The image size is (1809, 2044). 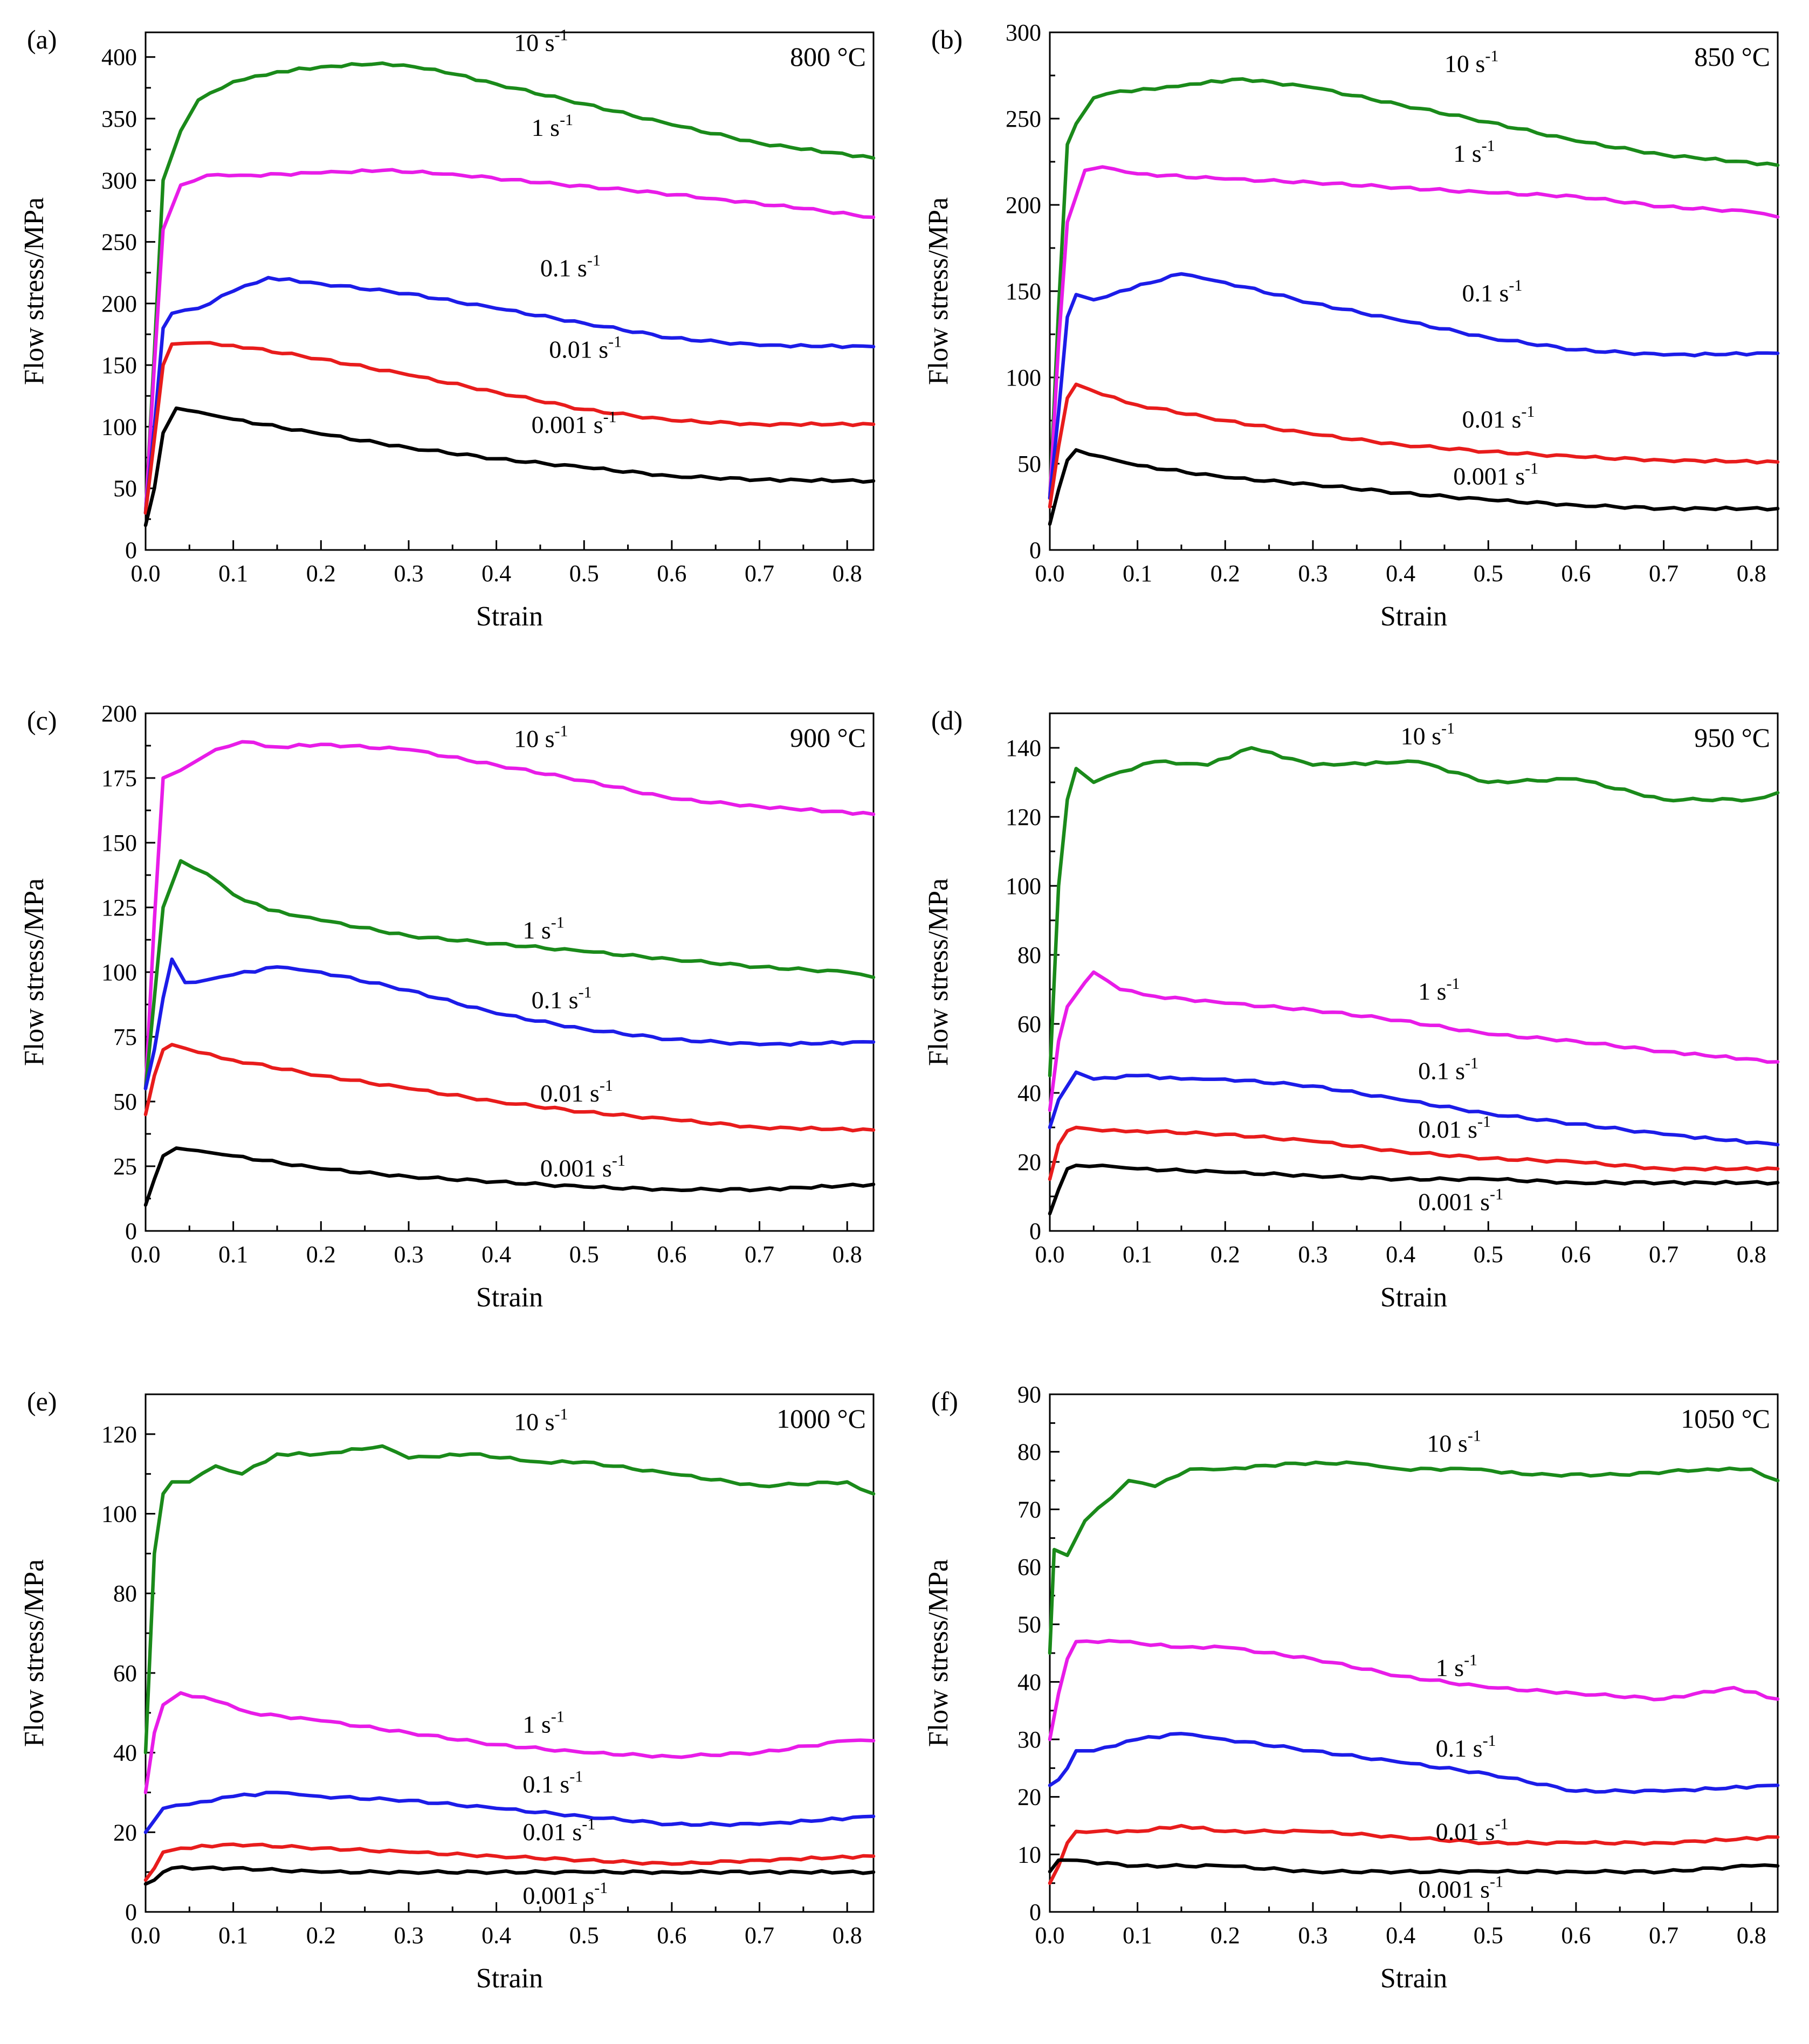 I want to click on temperature-label: 900 °C, so click(x=828, y=737).